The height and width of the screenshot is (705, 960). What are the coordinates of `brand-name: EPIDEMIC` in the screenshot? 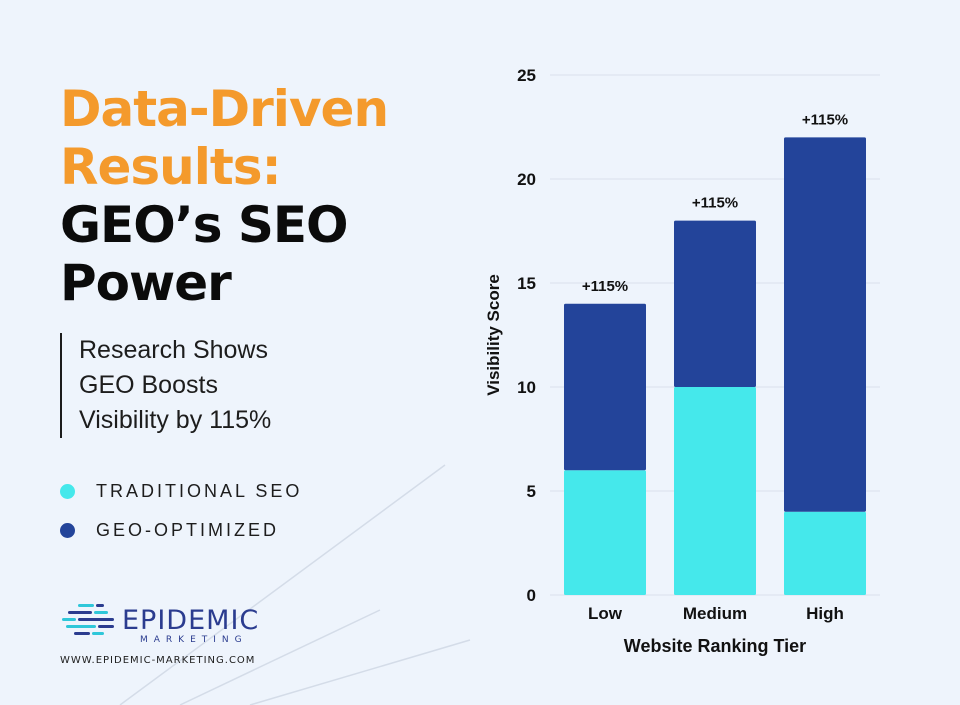 It's located at (191, 620).